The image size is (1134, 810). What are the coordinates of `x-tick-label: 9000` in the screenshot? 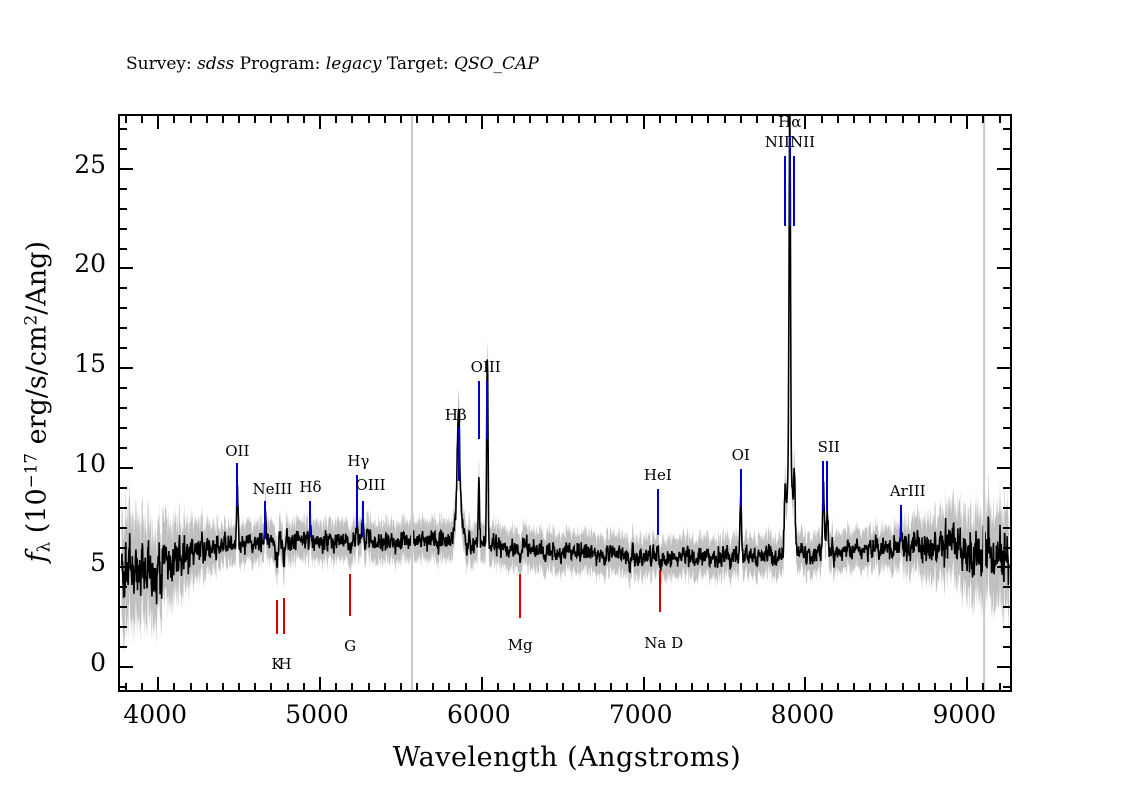 It's located at (964, 714).